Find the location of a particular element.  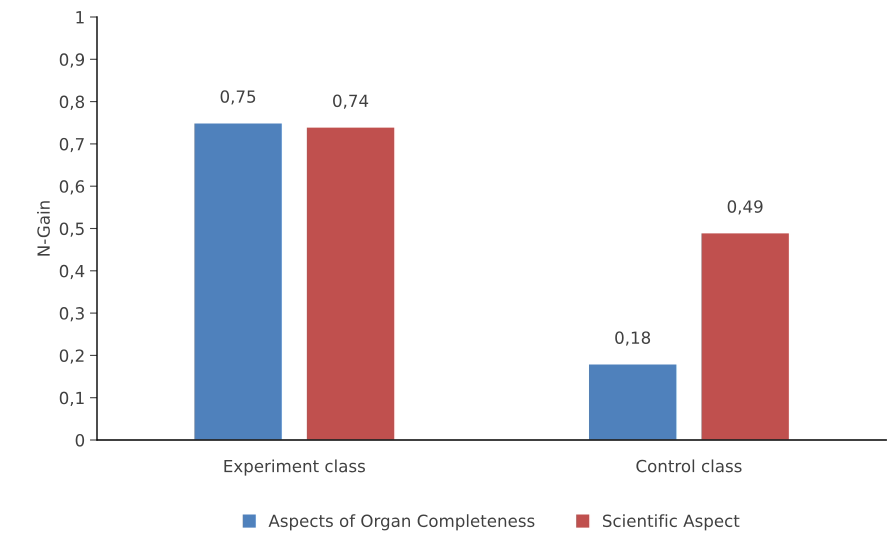

y-tick-label: 0,9 is located at coordinates (72, 60).